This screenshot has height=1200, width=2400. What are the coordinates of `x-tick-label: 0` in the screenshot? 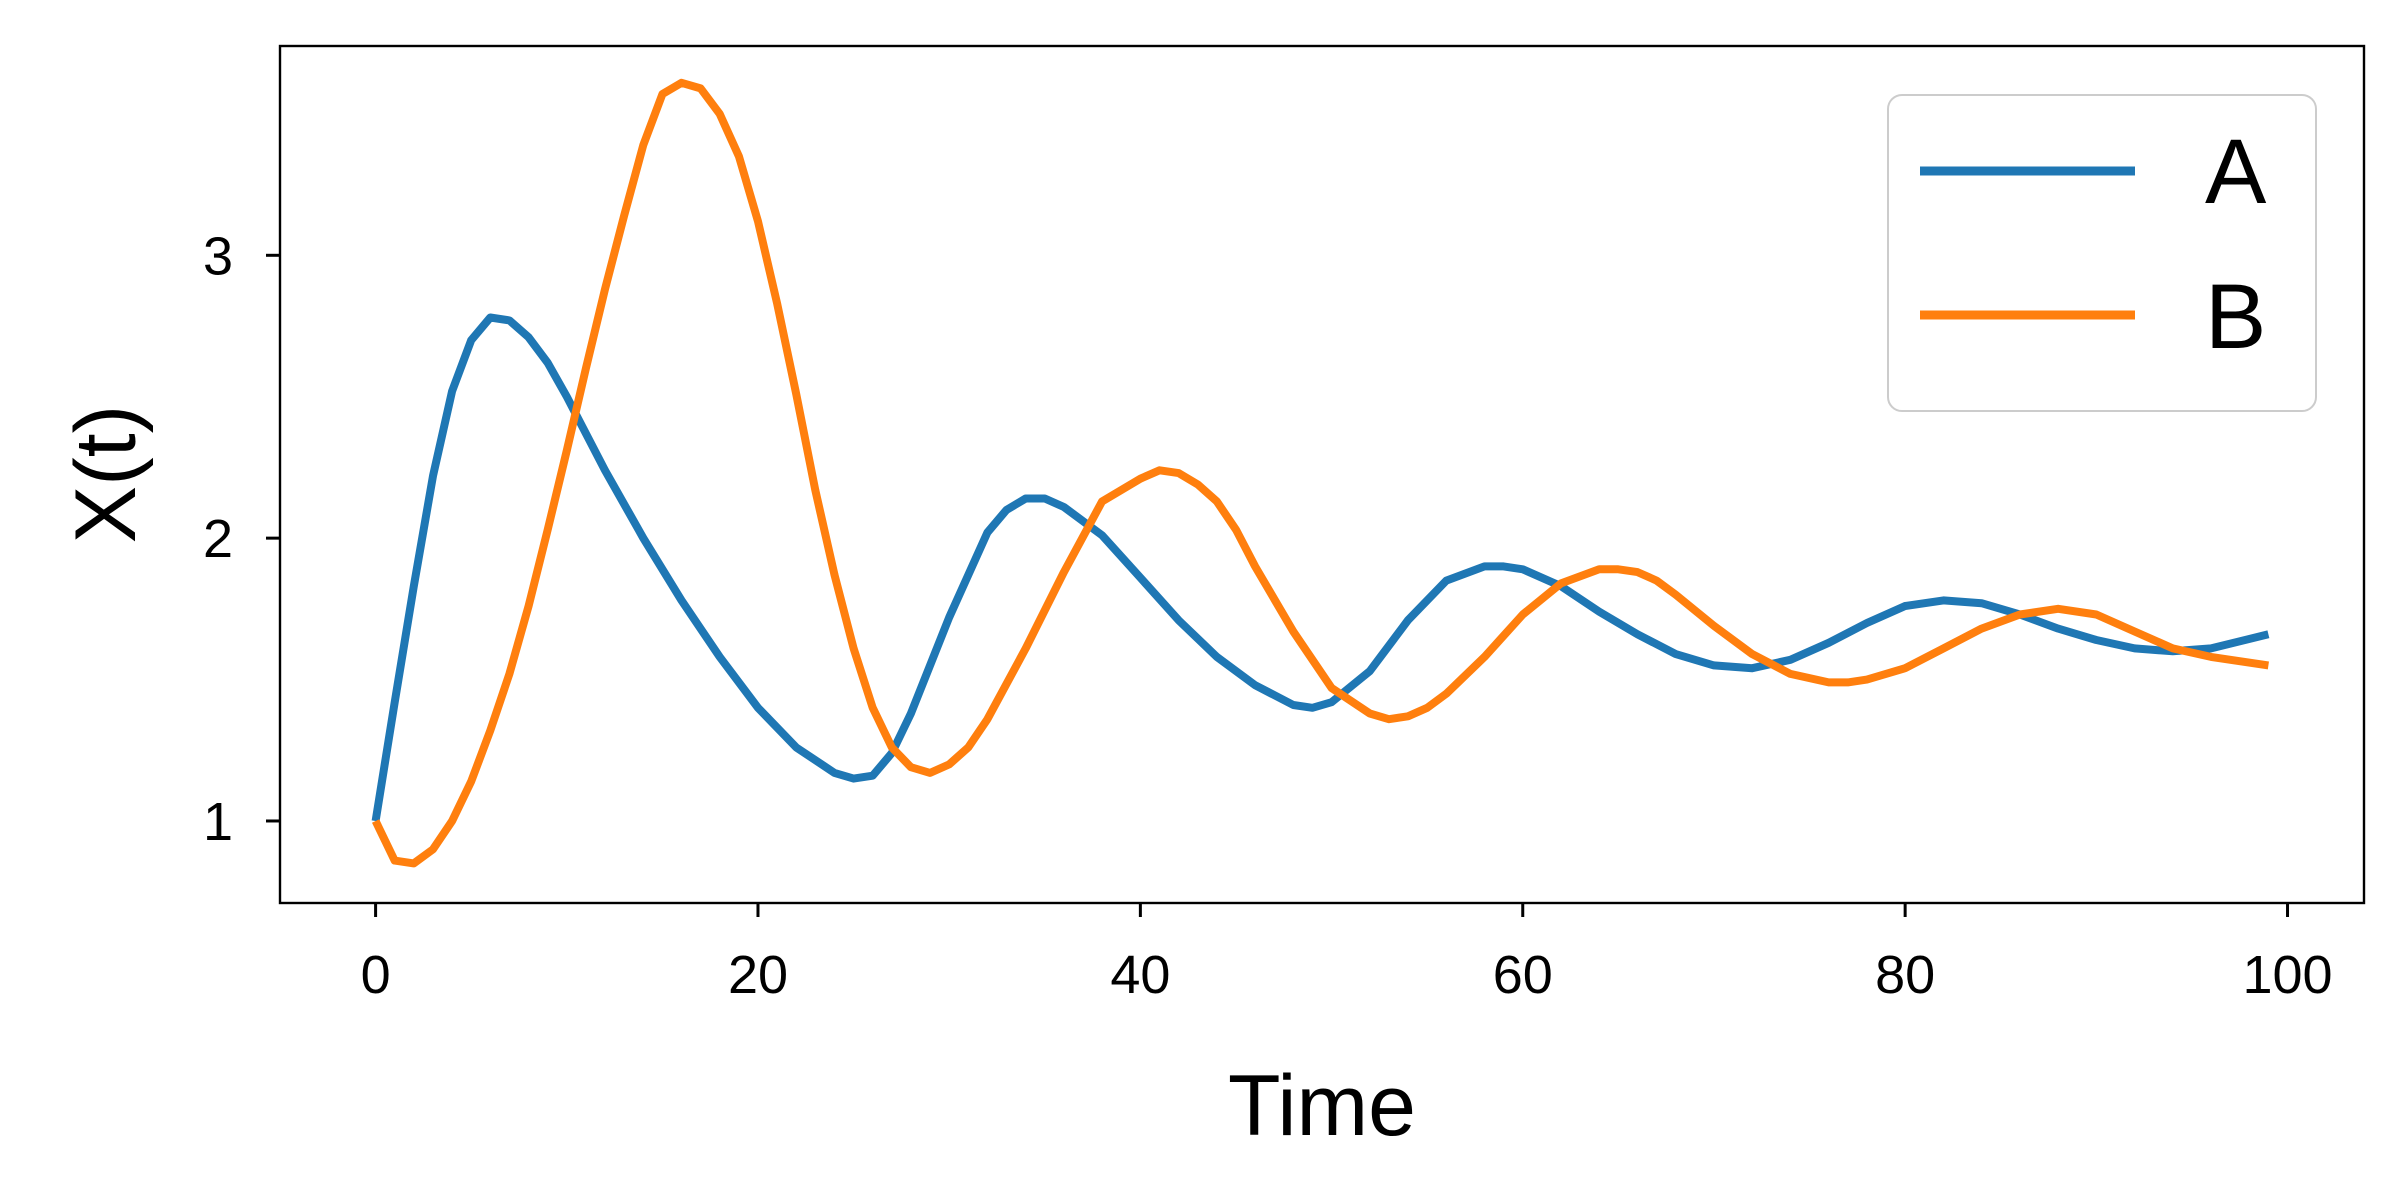 It's located at (376, 975).